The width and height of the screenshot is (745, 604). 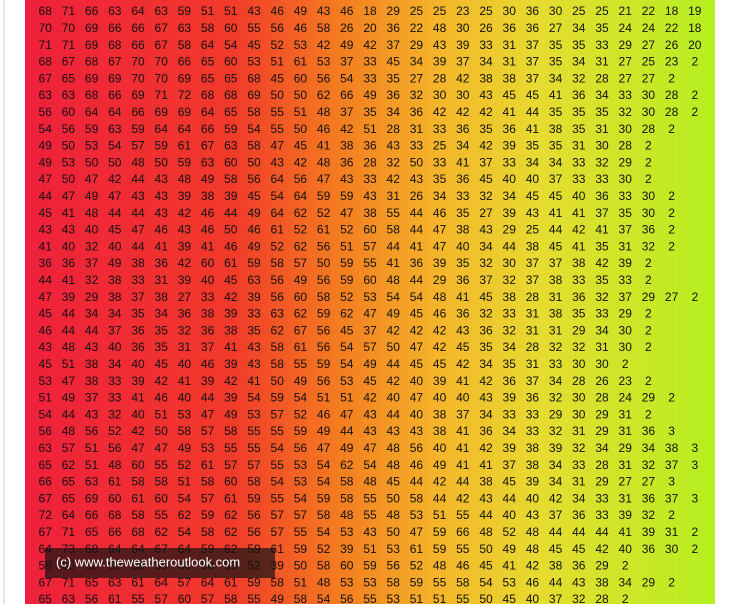 I want to click on grid-value: 67, so click(x=208, y=146).